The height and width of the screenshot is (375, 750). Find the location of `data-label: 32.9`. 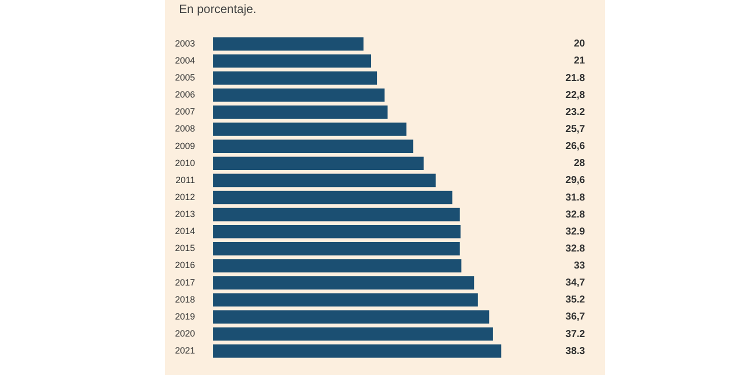

data-label: 32.9 is located at coordinates (576, 232).